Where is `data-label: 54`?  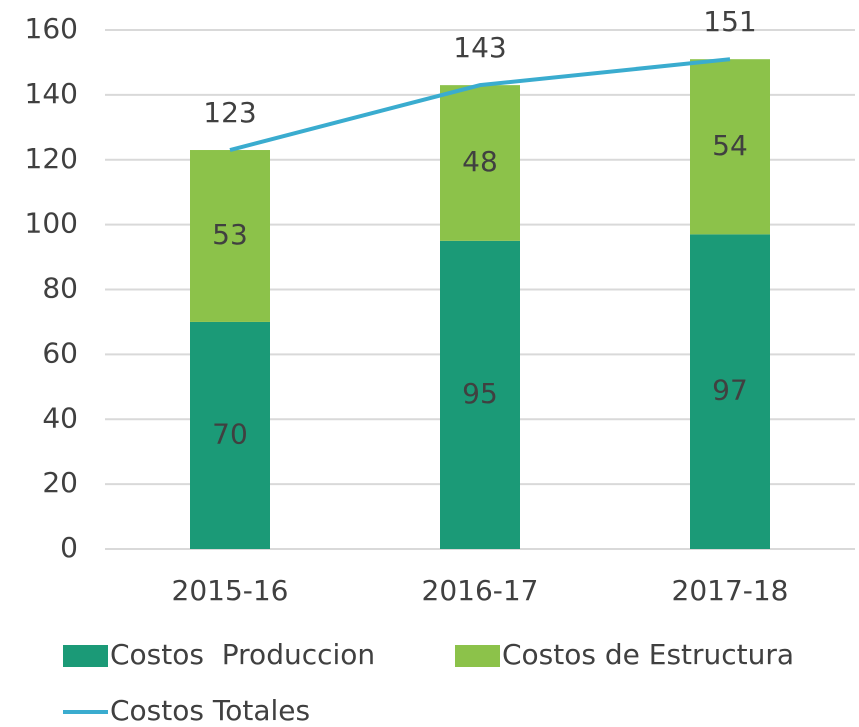 data-label: 54 is located at coordinates (730, 145).